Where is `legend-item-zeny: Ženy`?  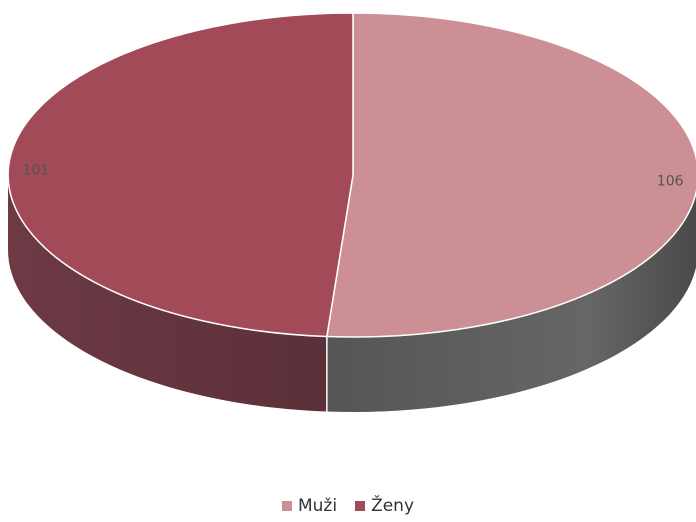
legend-item-zeny: Ženy is located at coordinates (384, 506).